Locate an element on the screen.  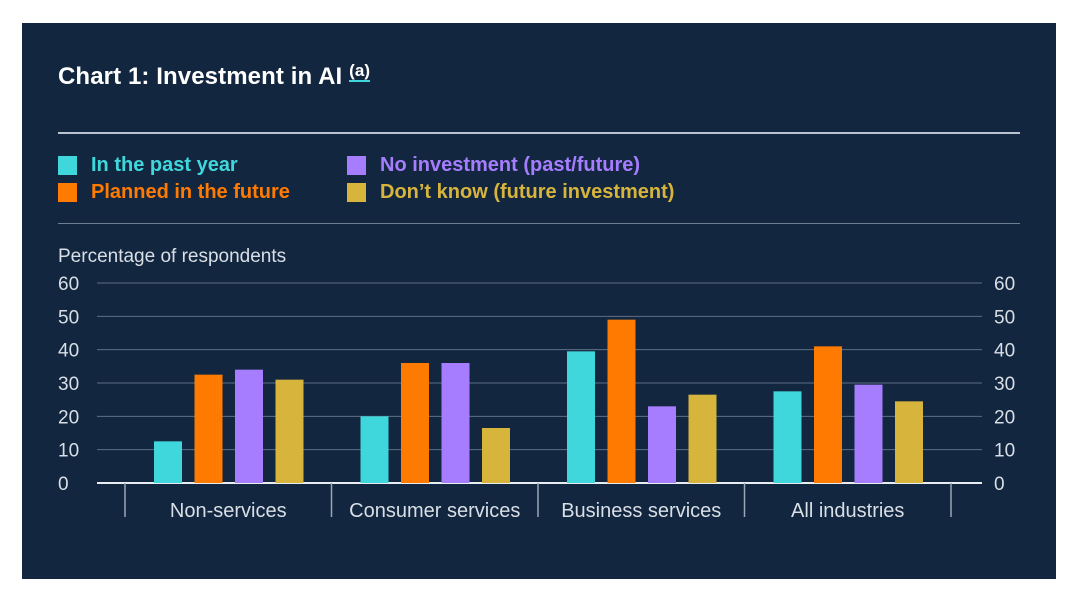
legend-item: Don’t know (future investment) is located at coordinates (510, 192).